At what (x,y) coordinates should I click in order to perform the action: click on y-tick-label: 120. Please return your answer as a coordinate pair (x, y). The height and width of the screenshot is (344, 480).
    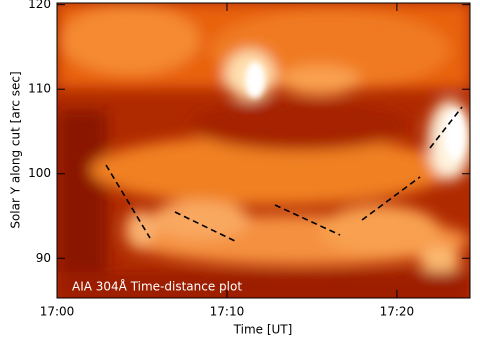
    Looking at the image, I should click on (39, 5).